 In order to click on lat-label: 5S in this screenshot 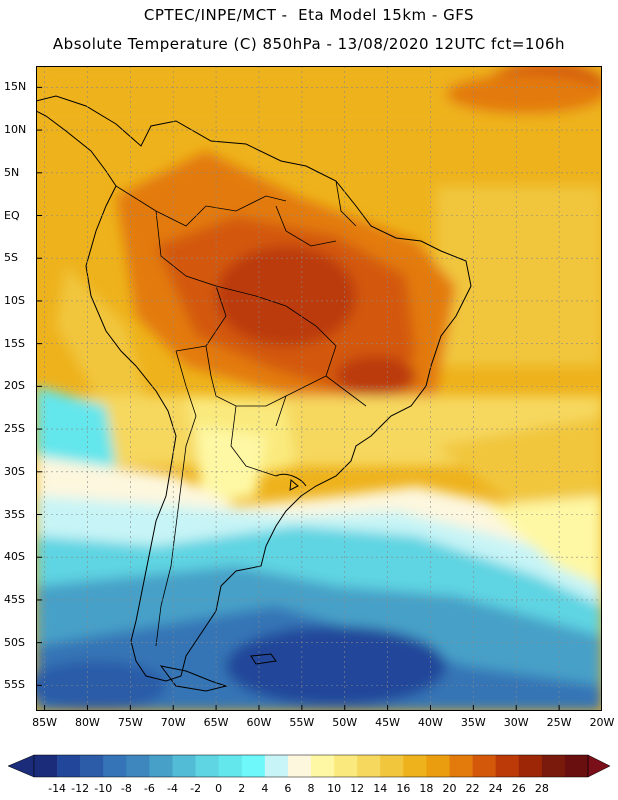, I will do `click(11, 258)`.